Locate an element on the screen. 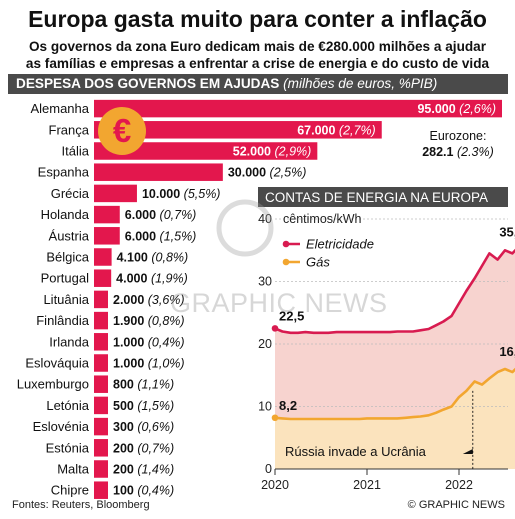  energy-chart-header is located at coordinates (383, 197).